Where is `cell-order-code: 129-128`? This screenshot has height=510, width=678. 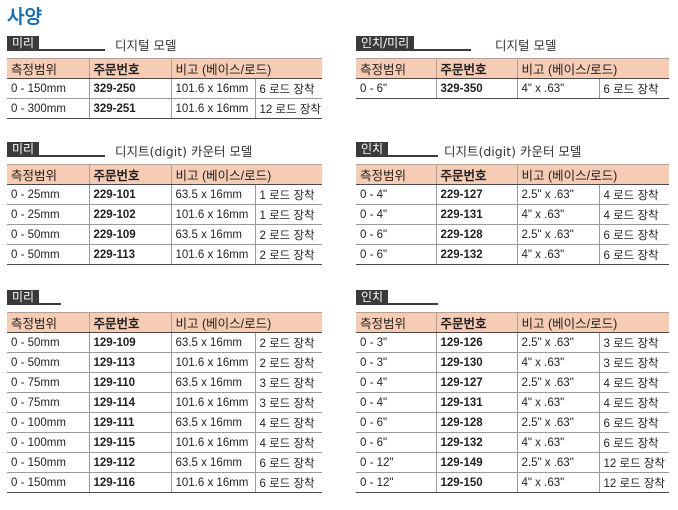
cell-order-code: 129-128 is located at coordinates (476, 422).